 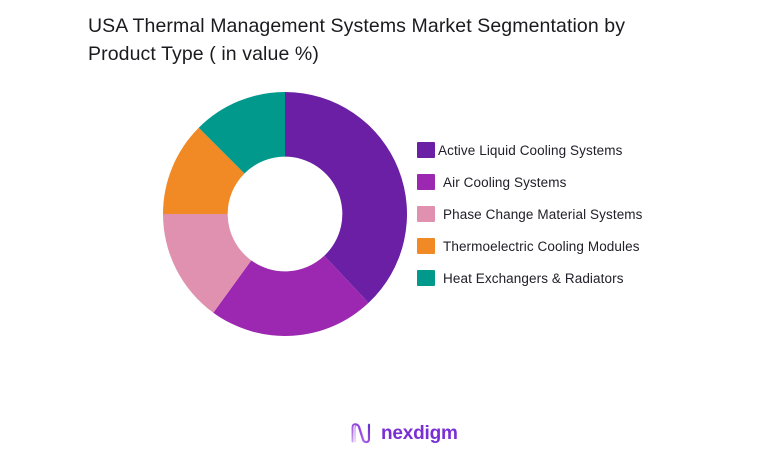 I want to click on legend-label-heat-exchangers-radiators: Heat Exchangers & Radiators, so click(x=533, y=278).